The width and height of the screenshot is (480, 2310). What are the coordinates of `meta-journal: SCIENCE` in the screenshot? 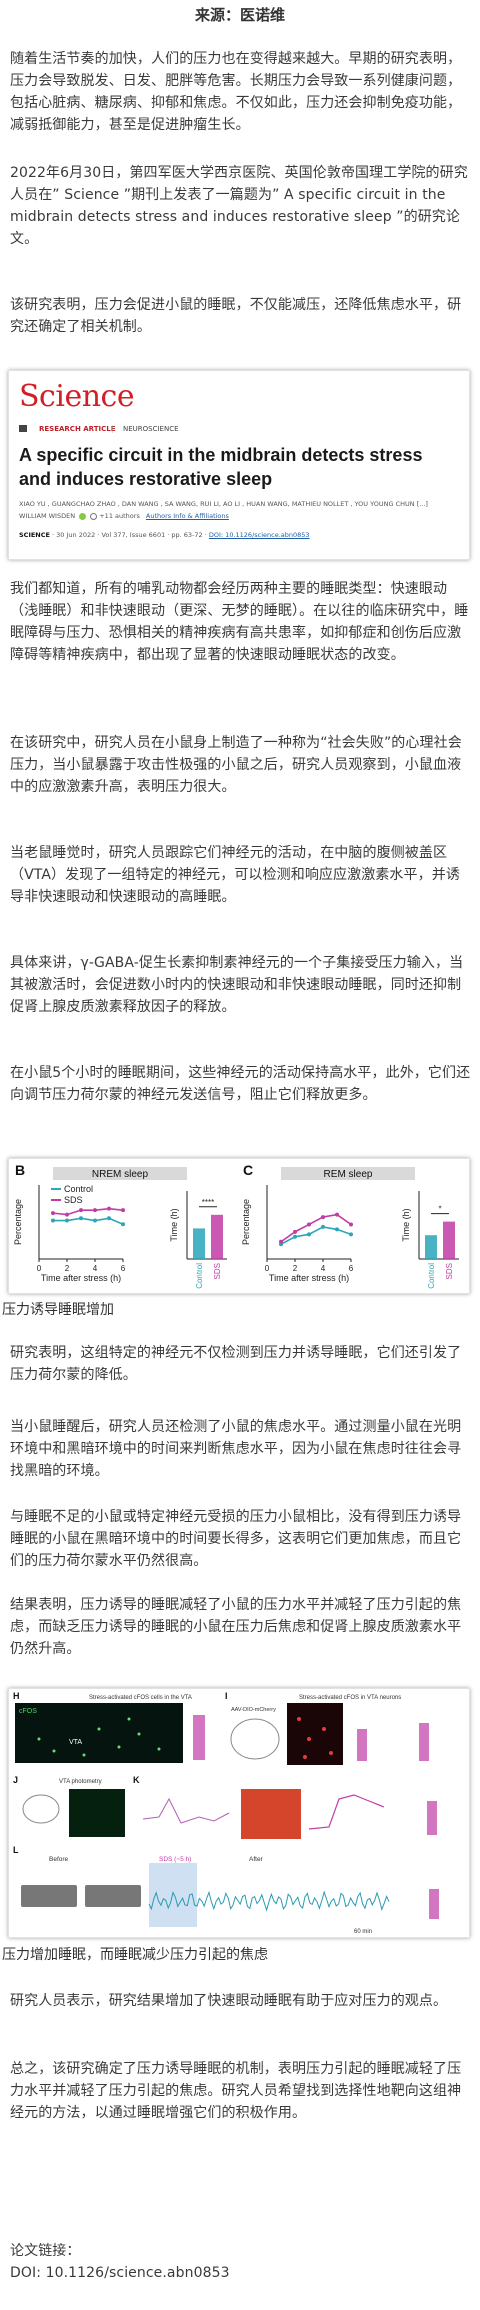 It's located at (34, 535).